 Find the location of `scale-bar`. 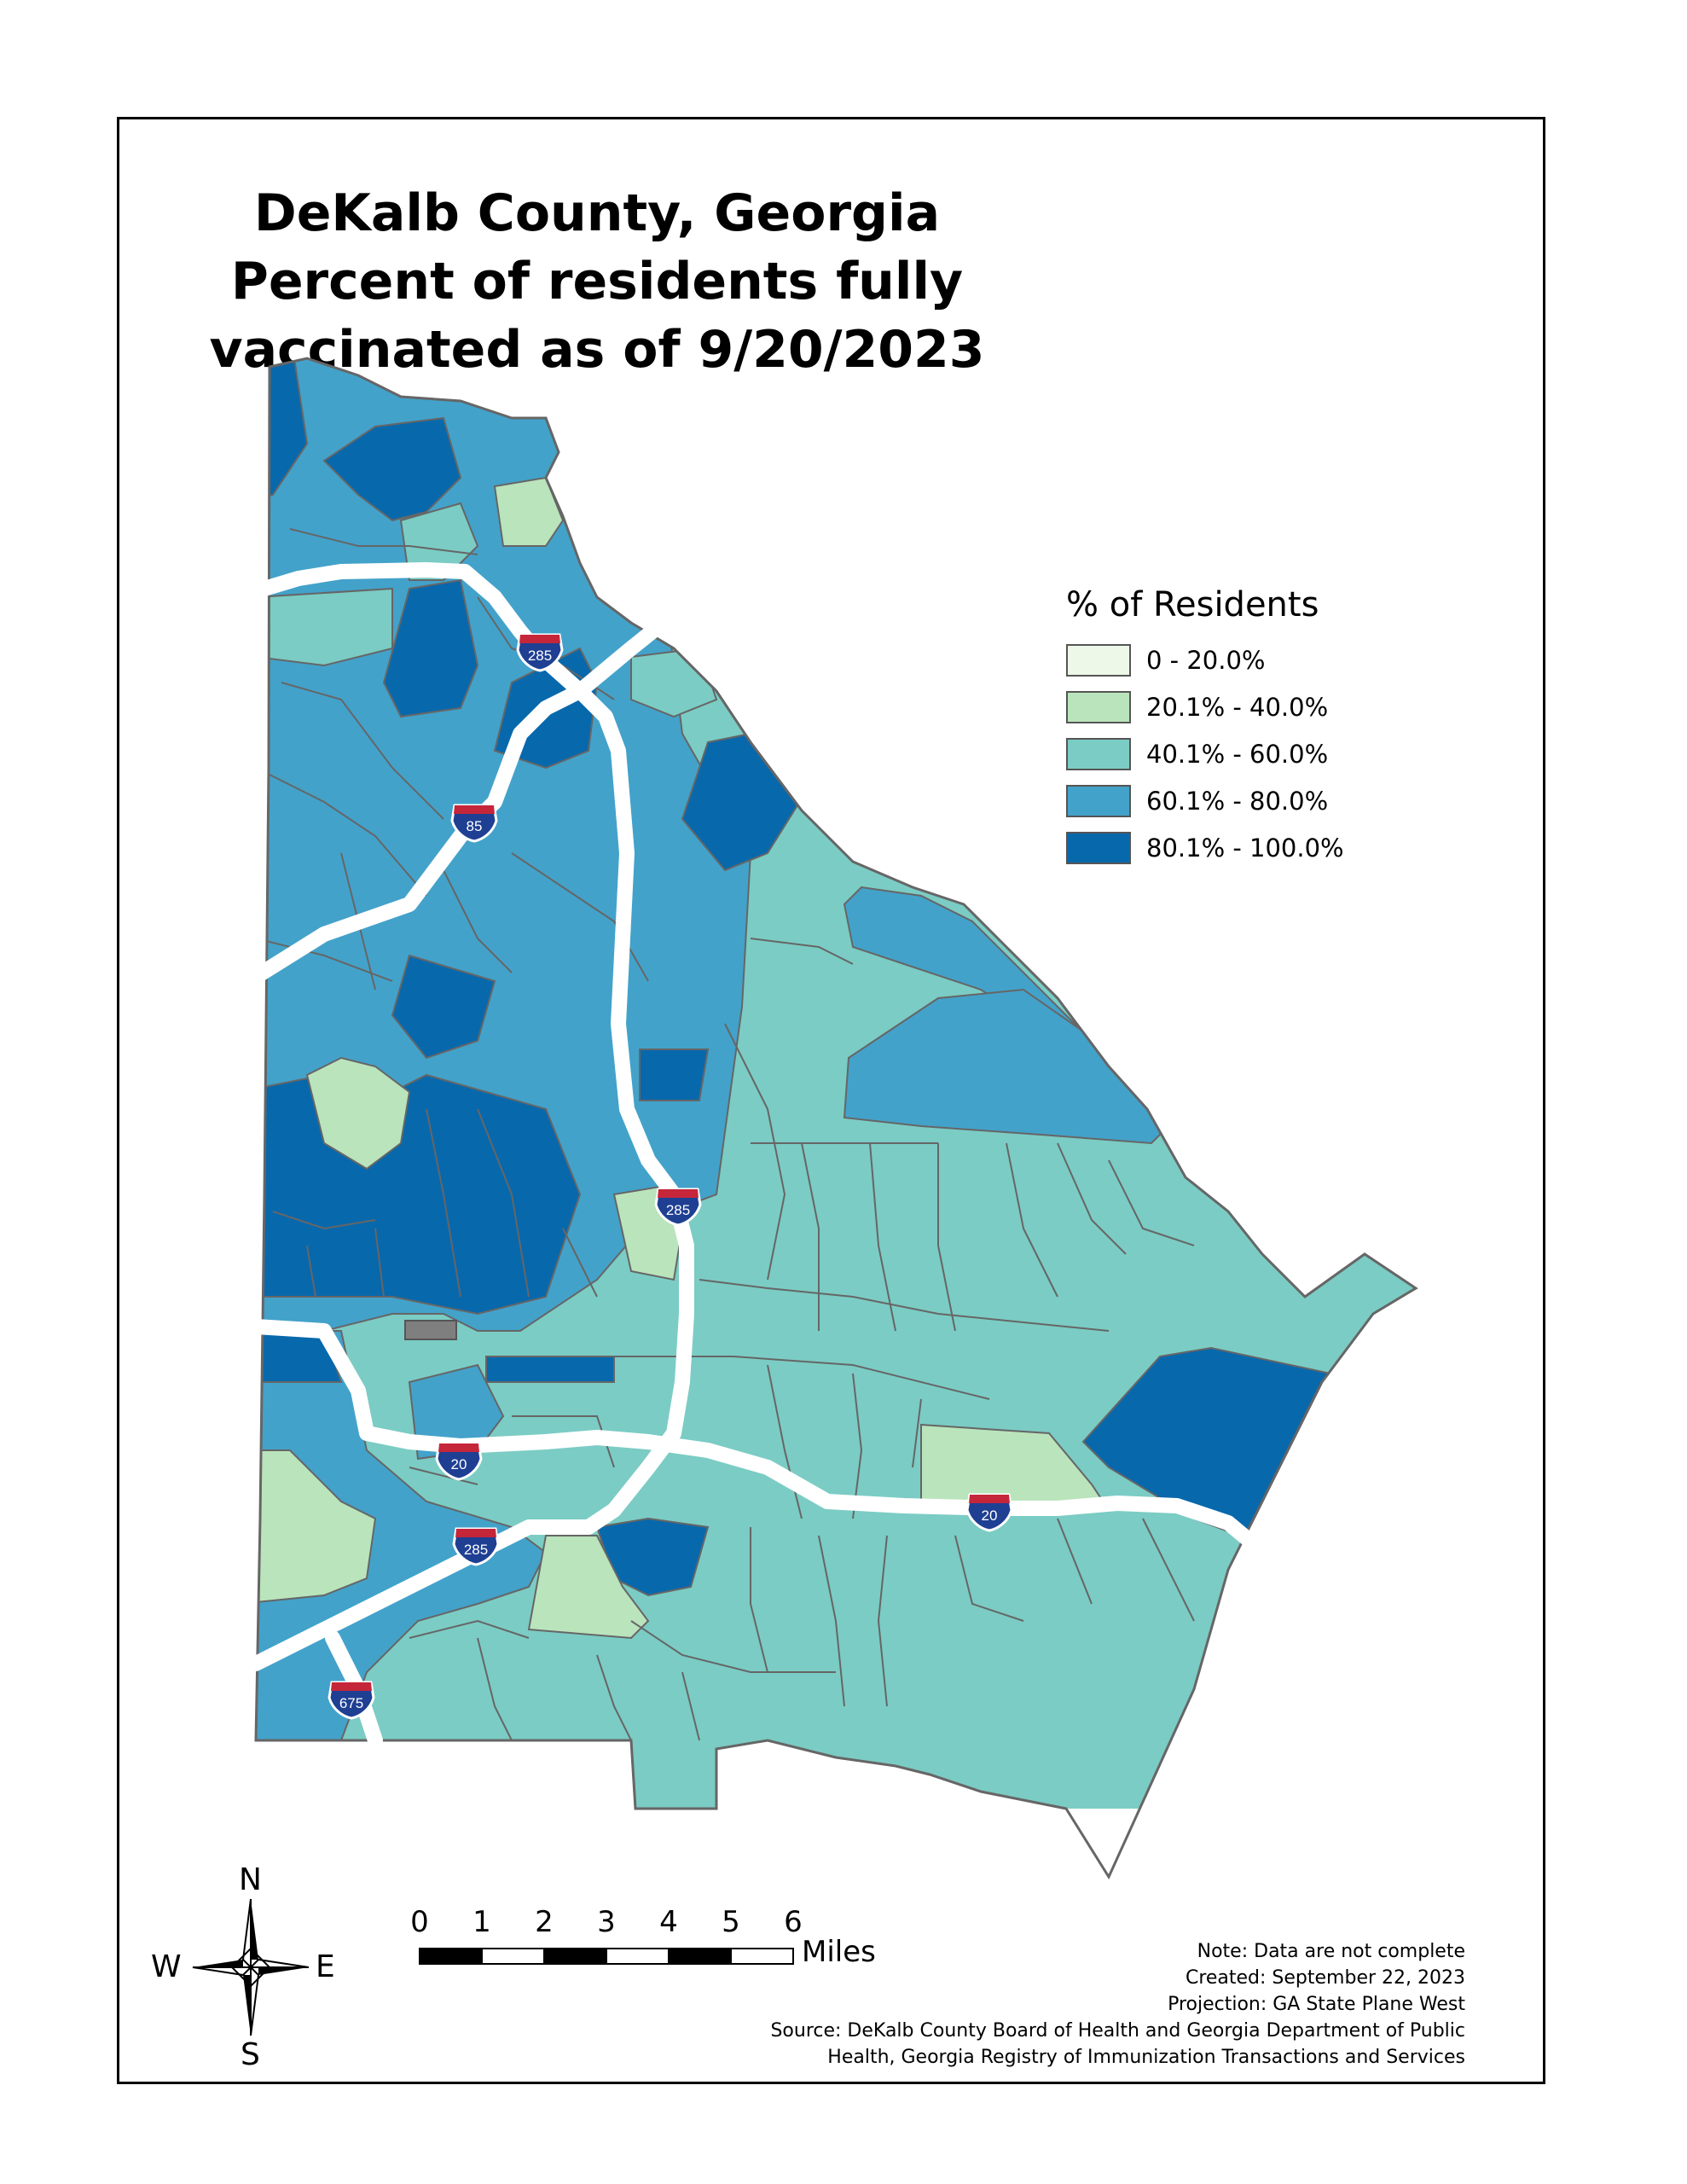

scale-bar is located at coordinates (607, 1957).